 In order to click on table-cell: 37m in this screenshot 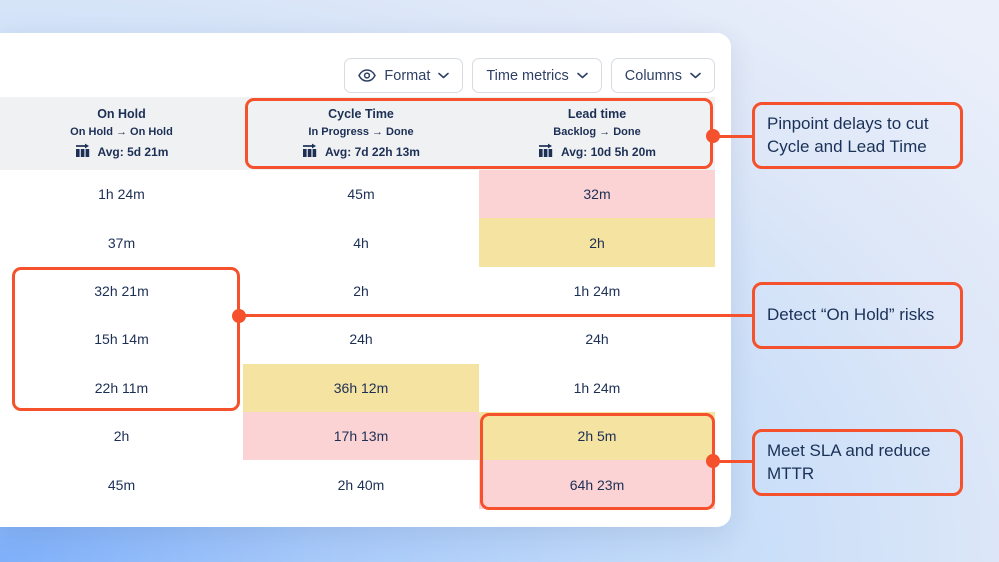, I will do `click(121, 242)`.